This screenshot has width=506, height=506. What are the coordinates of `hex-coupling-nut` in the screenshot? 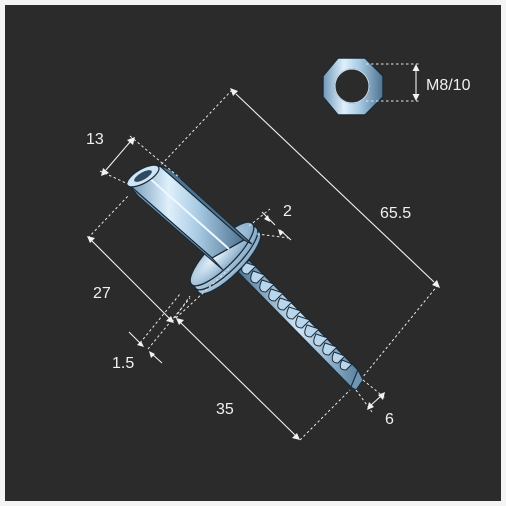 It's located at (189, 217).